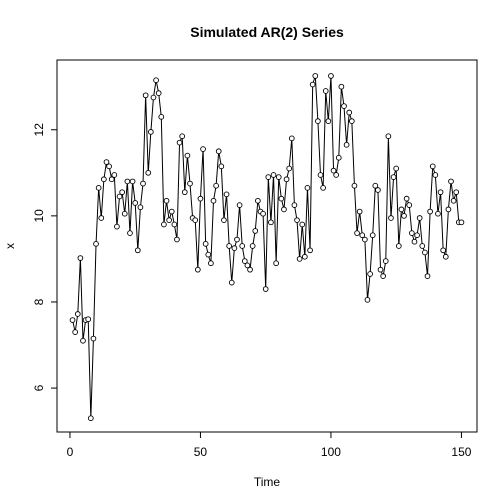  What do you see at coordinates (70, 452) in the screenshot?
I see `x-tick-label: 0` at bounding box center [70, 452].